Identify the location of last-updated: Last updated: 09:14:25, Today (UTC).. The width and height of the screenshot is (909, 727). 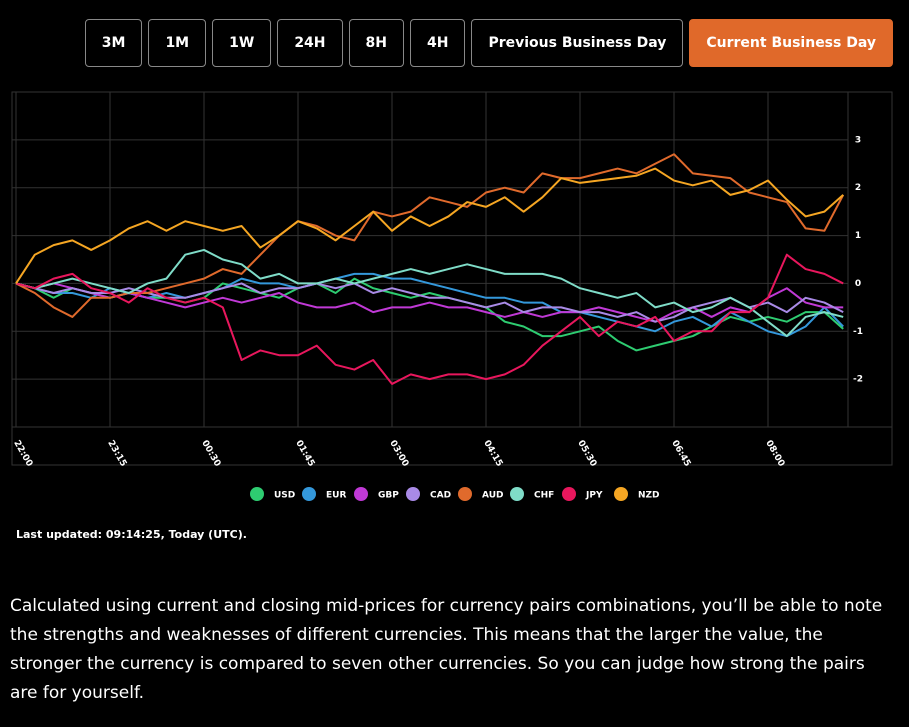
(131, 534).